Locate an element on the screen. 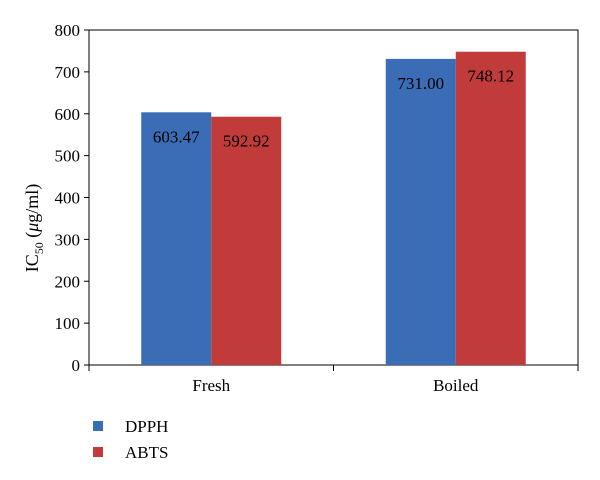 Image resolution: width=600 pixels, height=480 pixels. y-axis-title-mu: μ is located at coordinates (32, 228).